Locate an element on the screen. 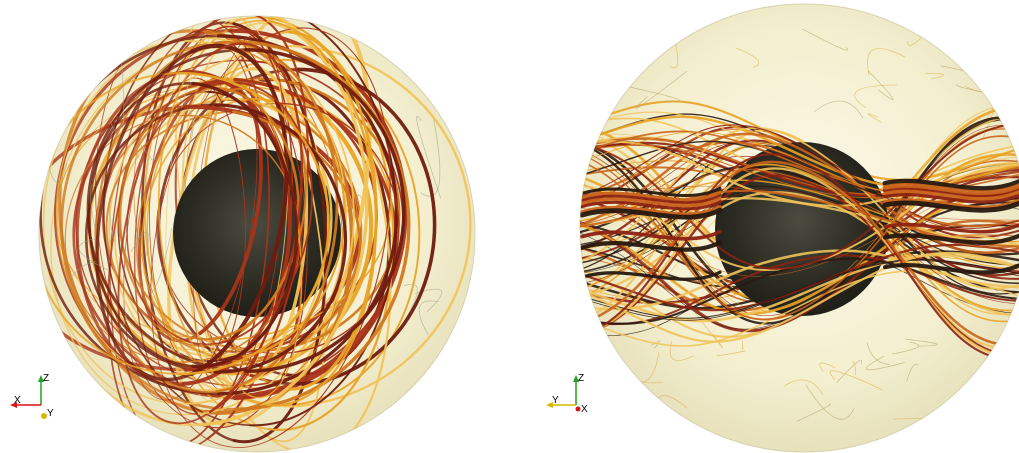  axis-label-z-left: Z is located at coordinates (46, 378).